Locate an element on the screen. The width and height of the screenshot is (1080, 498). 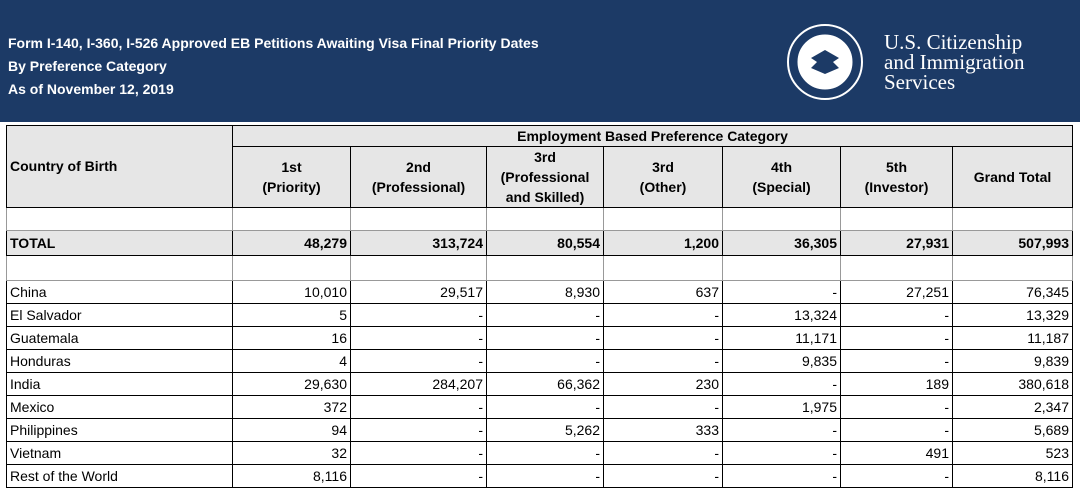
country-cell: El Salvador is located at coordinates (119, 315).